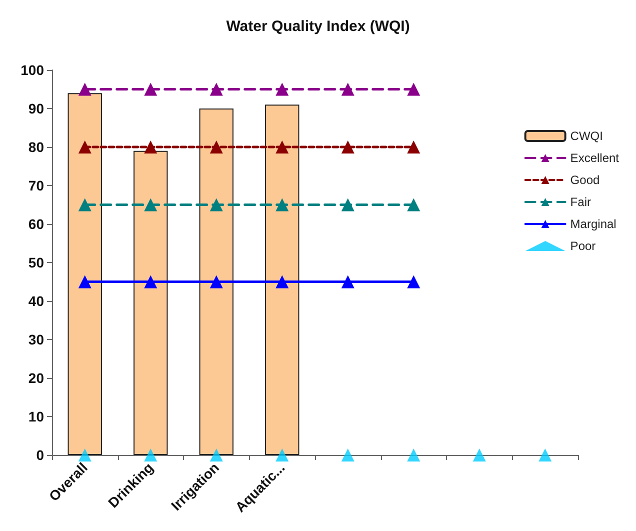 This screenshot has width=636, height=531. I want to click on legend-label: Marginal, so click(593, 224).